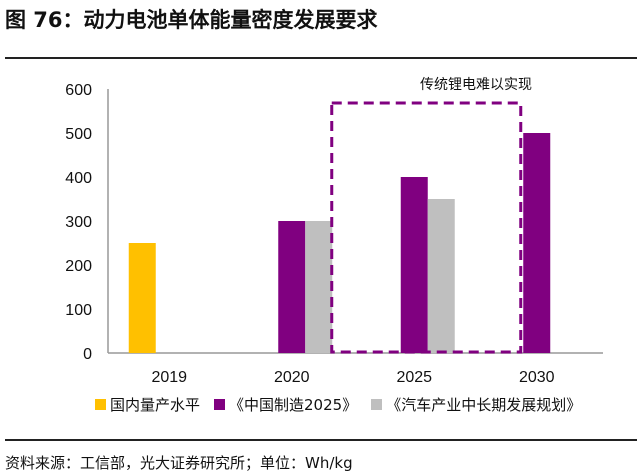 The height and width of the screenshot is (473, 641). I want to click on legend-item: 《中国制造2025》, so click(285, 404).